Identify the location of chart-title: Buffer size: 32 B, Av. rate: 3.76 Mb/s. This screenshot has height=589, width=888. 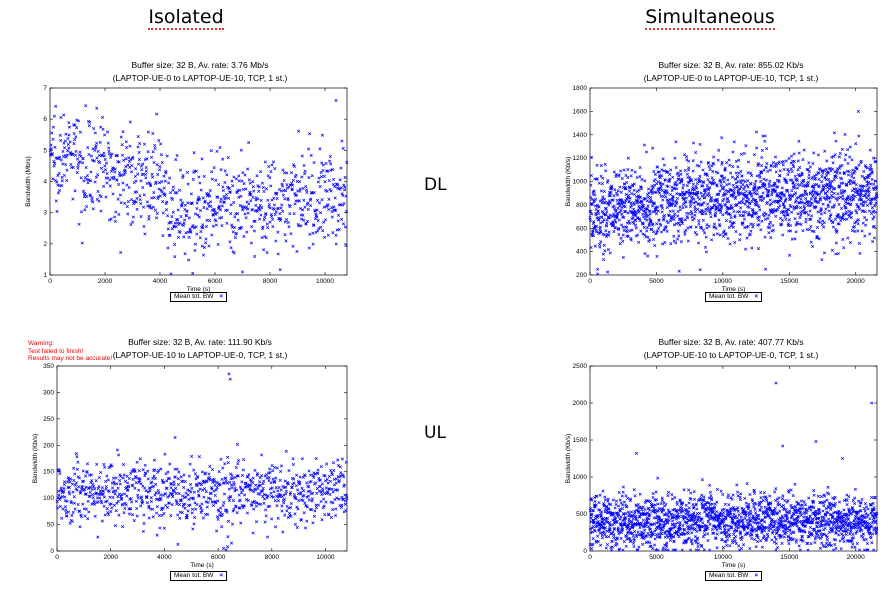
(200, 65).